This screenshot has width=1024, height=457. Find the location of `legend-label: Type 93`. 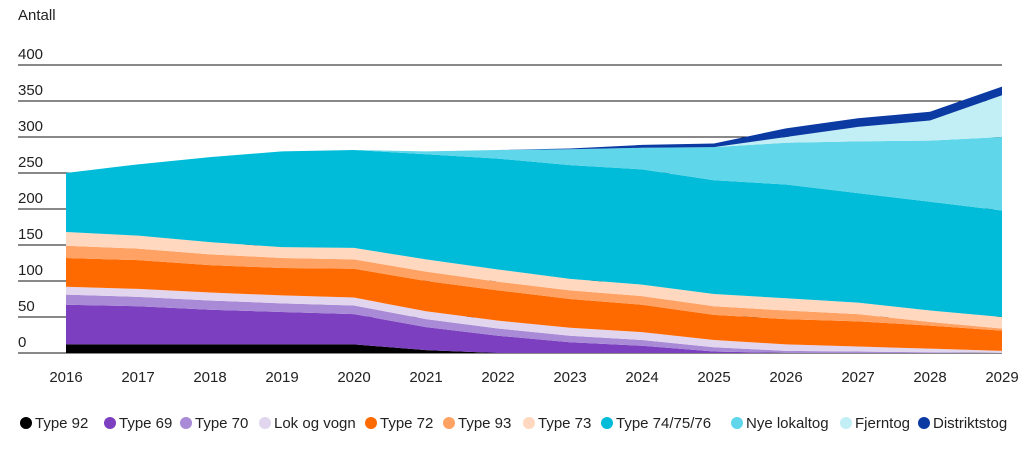

legend-label: Type 93 is located at coordinates (484, 423).